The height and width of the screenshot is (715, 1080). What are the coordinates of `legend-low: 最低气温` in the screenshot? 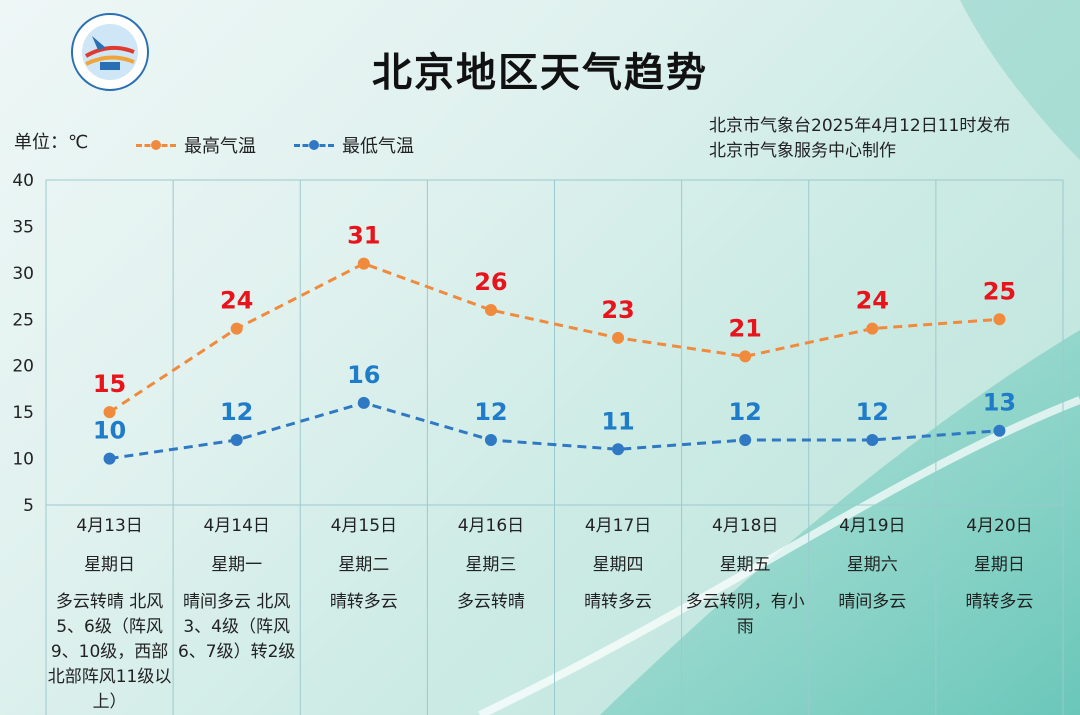 It's located at (354, 145).